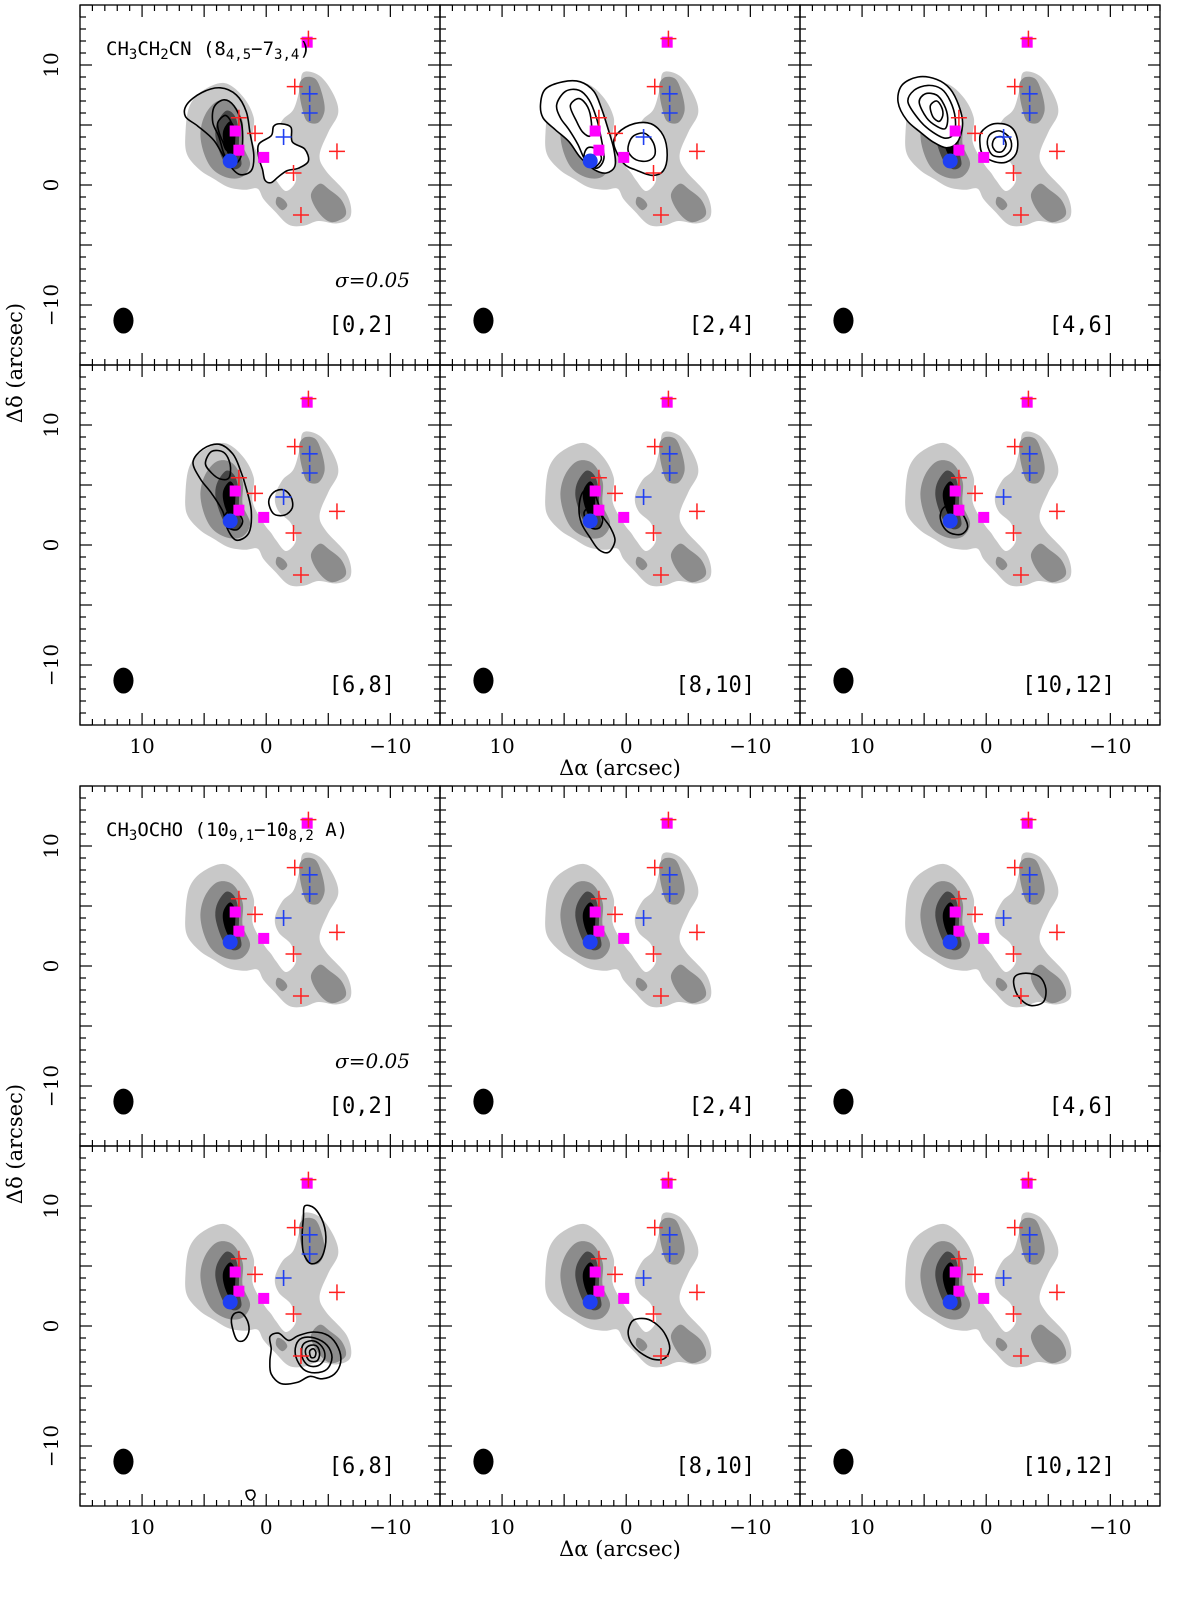  I want to click on panel-1-3: [6,8] 10 0 −10 10 0 −10, so click(240, 1342).